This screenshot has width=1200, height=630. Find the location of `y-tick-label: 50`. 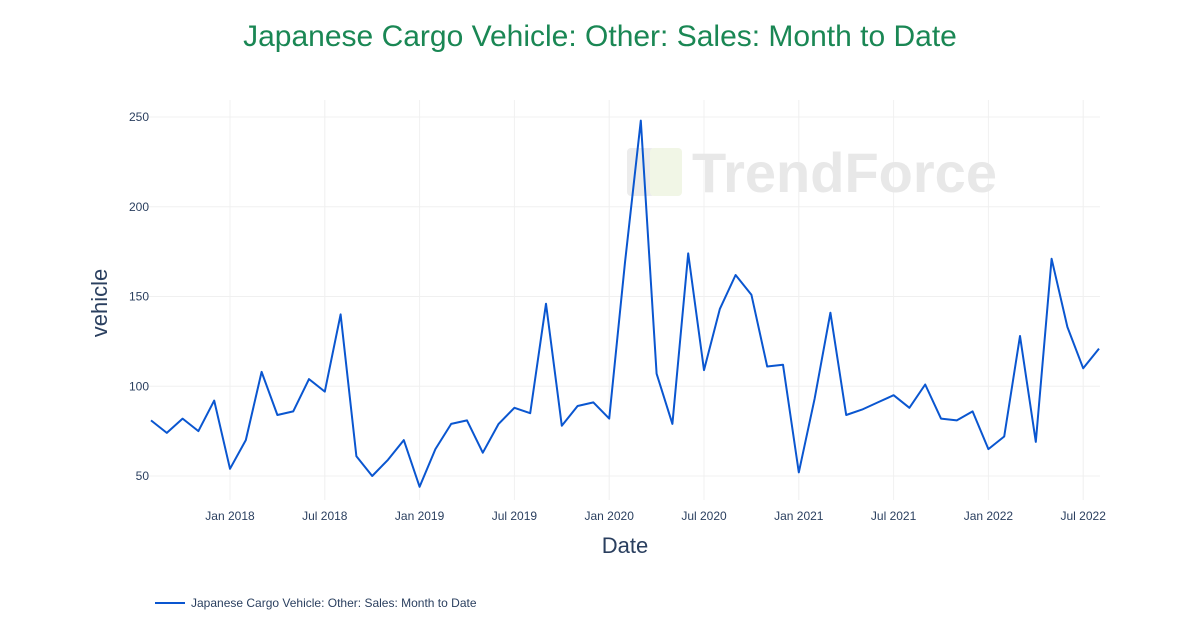

y-tick-label: 50 is located at coordinates (143, 476).